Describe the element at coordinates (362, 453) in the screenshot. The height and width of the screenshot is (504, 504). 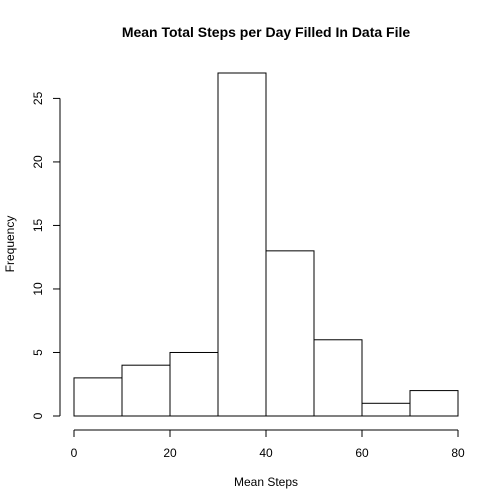
I see `x-tick-label-60: 60` at that location.